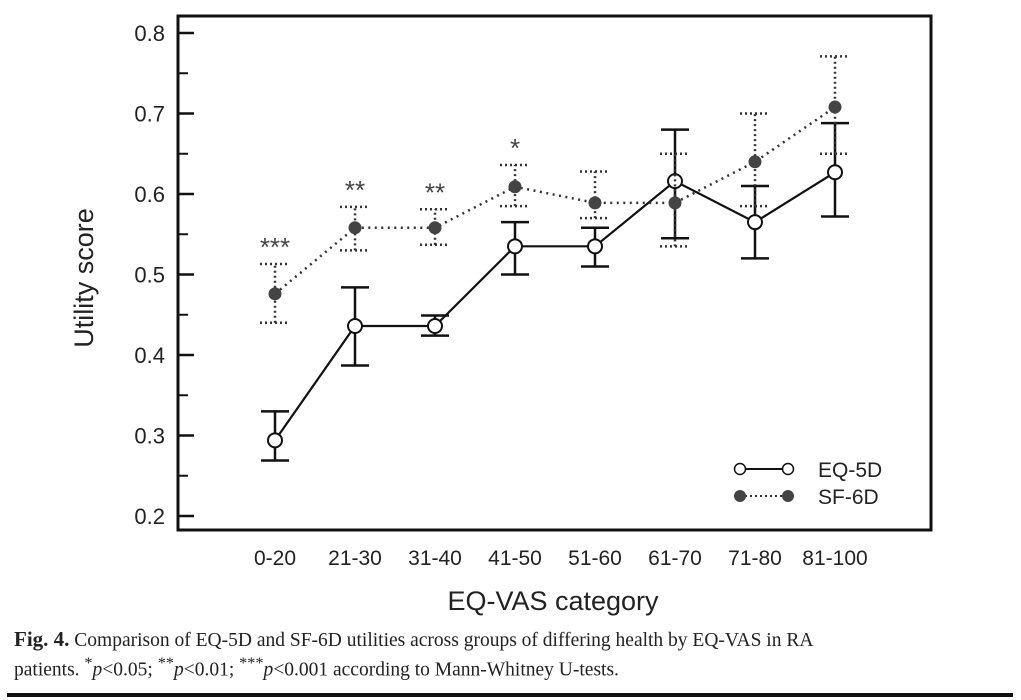 The image size is (1021, 700). What do you see at coordinates (149, 516) in the screenshot?
I see `y-tick-label: 0.2` at bounding box center [149, 516].